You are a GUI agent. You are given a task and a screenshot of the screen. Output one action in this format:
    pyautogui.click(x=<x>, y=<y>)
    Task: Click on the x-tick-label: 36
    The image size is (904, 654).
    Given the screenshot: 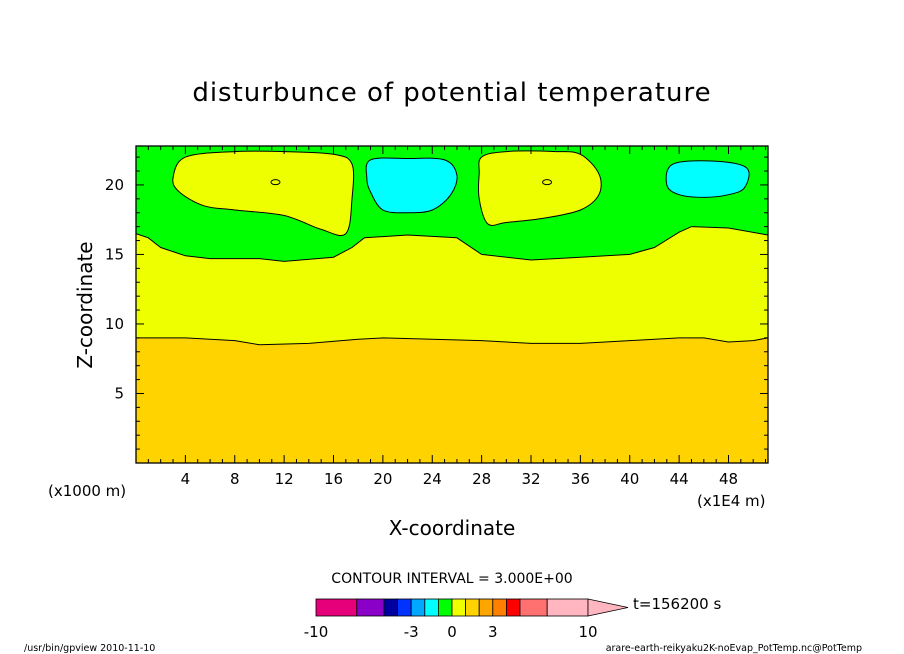 What is the action you would take?
    pyautogui.click(x=580, y=479)
    